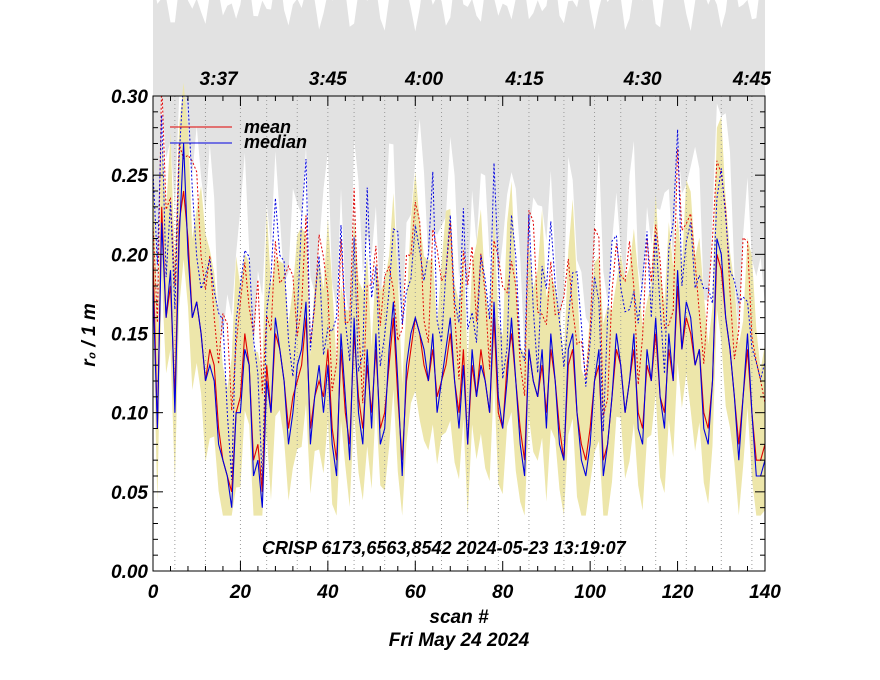 The height and width of the screenshot is (680, 880). Describe the element at coordinates (129, 335) in the screenshot. I see `y-tick-label: 0.15` at that location.